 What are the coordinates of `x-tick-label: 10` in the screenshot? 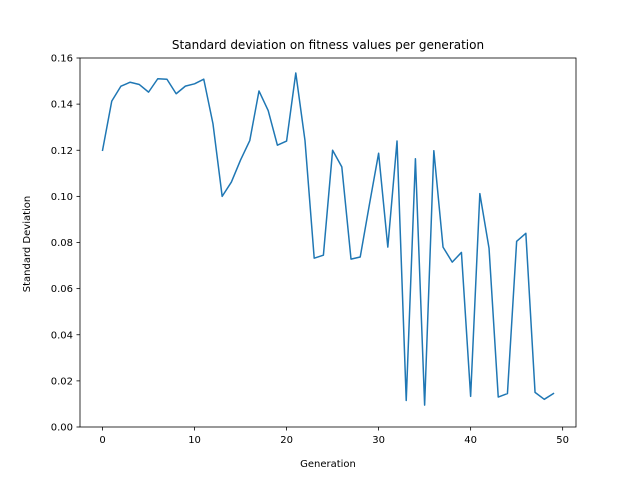 It's located at (194, 440).